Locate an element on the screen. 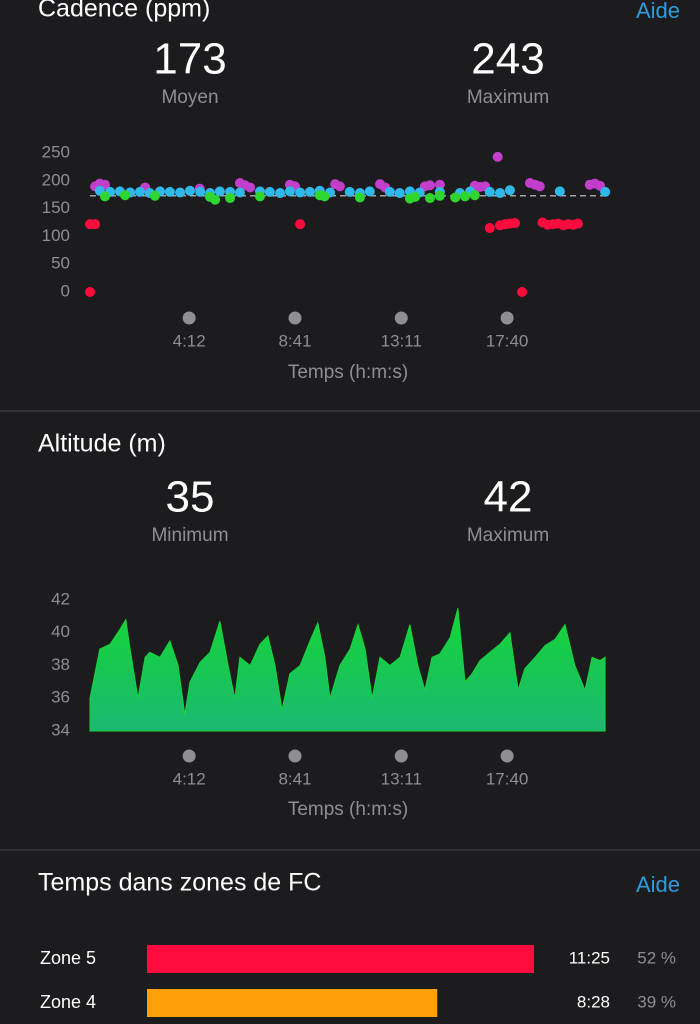 The width and height of the screenshot is (700, 1024). y-tick-label: 0 is located at coordinates (65, 290).